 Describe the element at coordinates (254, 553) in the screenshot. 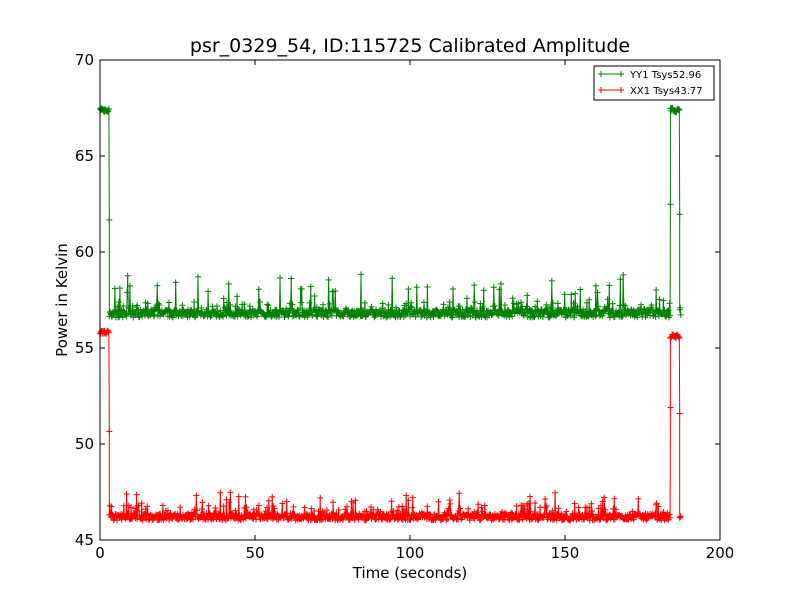

I see `x-tick-label: 50` at that location.